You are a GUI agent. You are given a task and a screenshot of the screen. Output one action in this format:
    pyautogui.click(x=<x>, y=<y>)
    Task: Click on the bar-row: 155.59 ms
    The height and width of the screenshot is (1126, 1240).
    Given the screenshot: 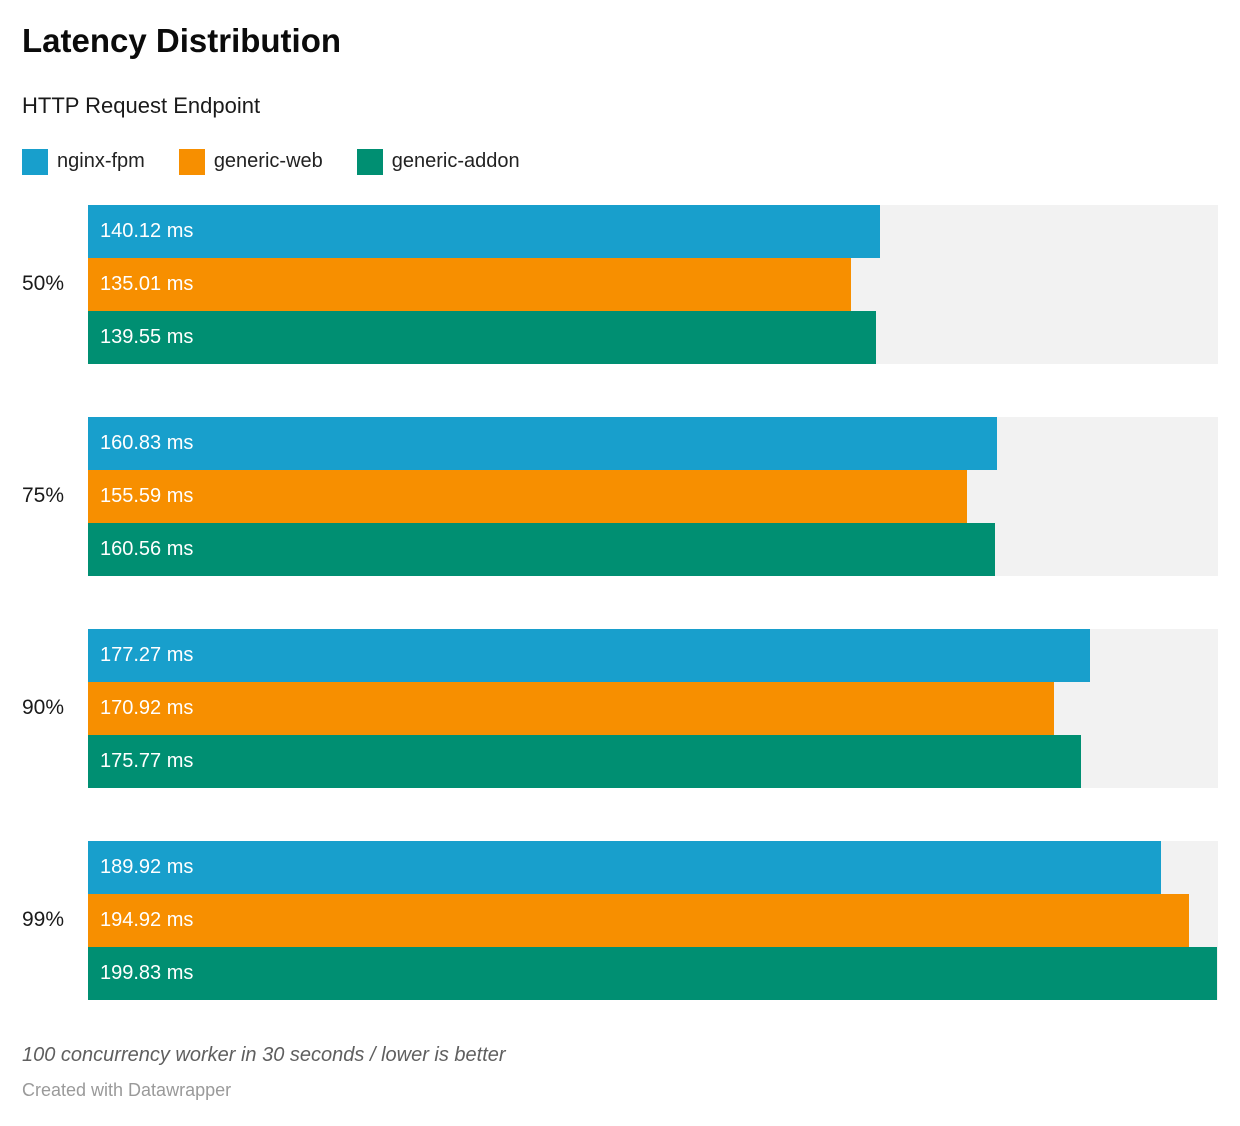 What is the action you would take?
    pyautogui.click(x=653, y=496)
    